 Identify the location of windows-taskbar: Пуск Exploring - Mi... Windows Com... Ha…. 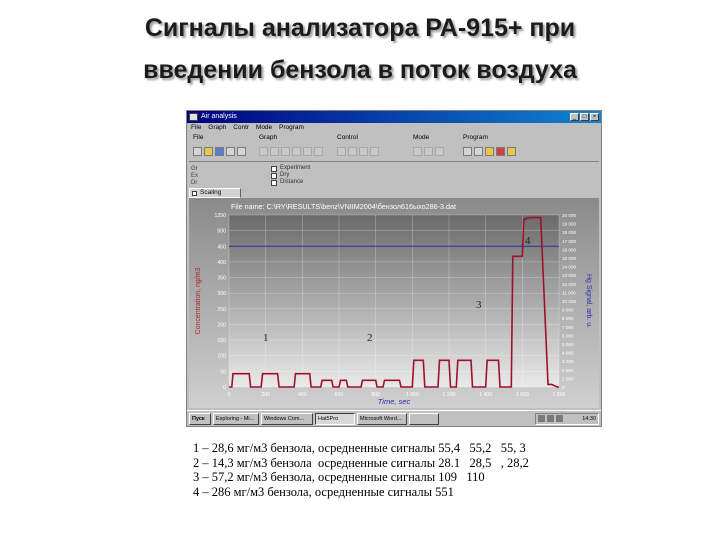
(394, 418).